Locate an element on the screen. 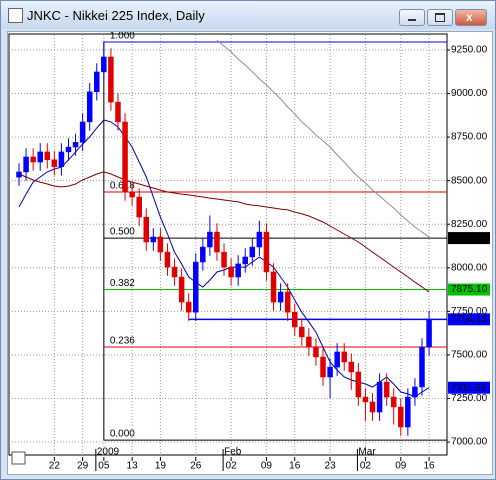 This screenshot has height=480, width=496. x-tick-label: 29 is located at coordinates (83, 466).